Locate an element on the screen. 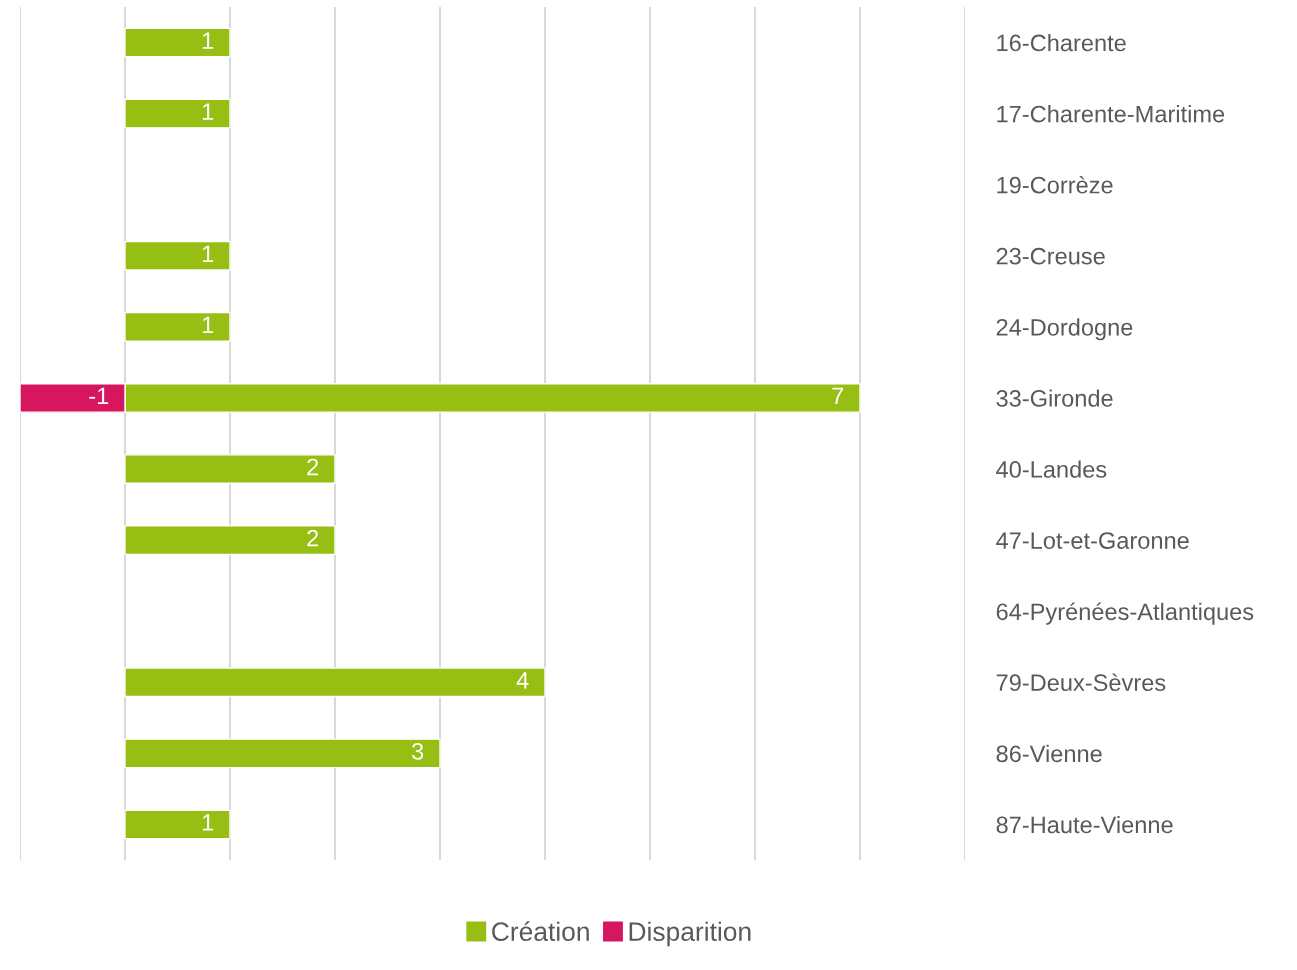 The width and height of the screenshot is (1297, 970). data-label: 4 is located at coordinates (522, 680).